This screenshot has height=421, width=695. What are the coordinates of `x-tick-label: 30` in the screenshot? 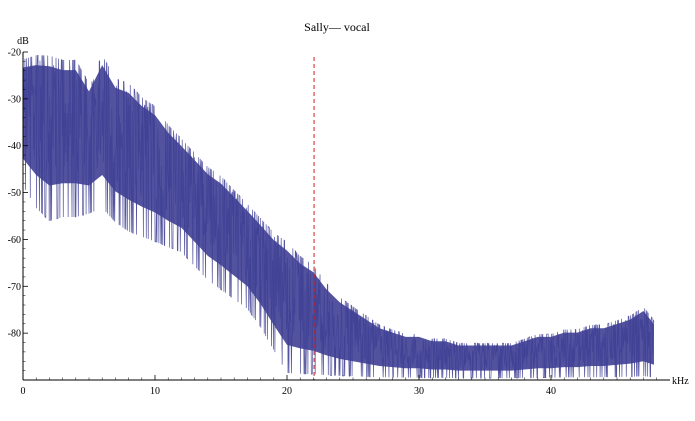 It's located at (419, 391).